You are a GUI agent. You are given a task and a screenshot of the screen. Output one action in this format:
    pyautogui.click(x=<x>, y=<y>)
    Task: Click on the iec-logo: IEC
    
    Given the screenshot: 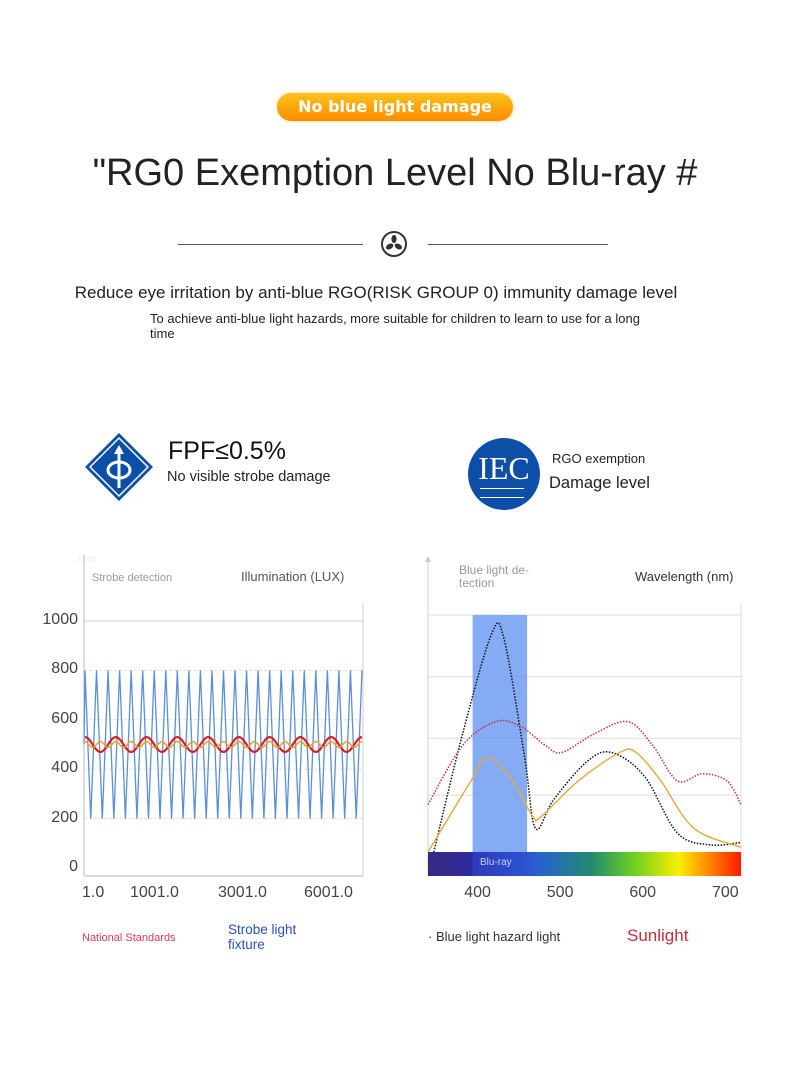 What is the action you would take?
    pyautogui.click(x=504, y=474)
    